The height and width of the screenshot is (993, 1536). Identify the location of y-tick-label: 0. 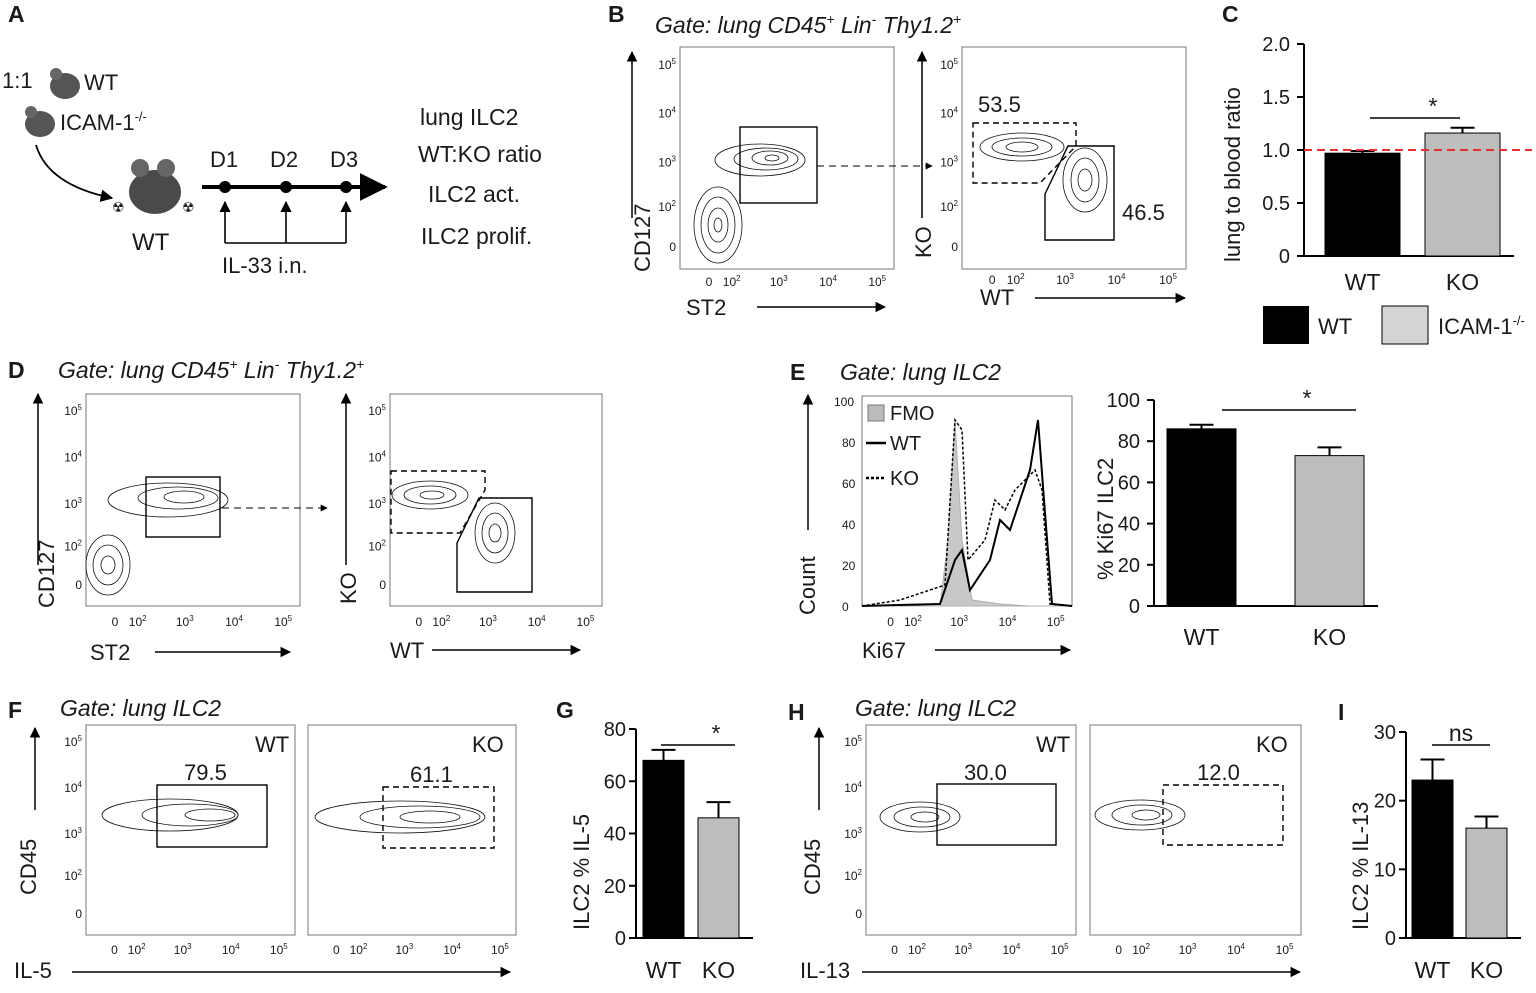
(1284, 257).